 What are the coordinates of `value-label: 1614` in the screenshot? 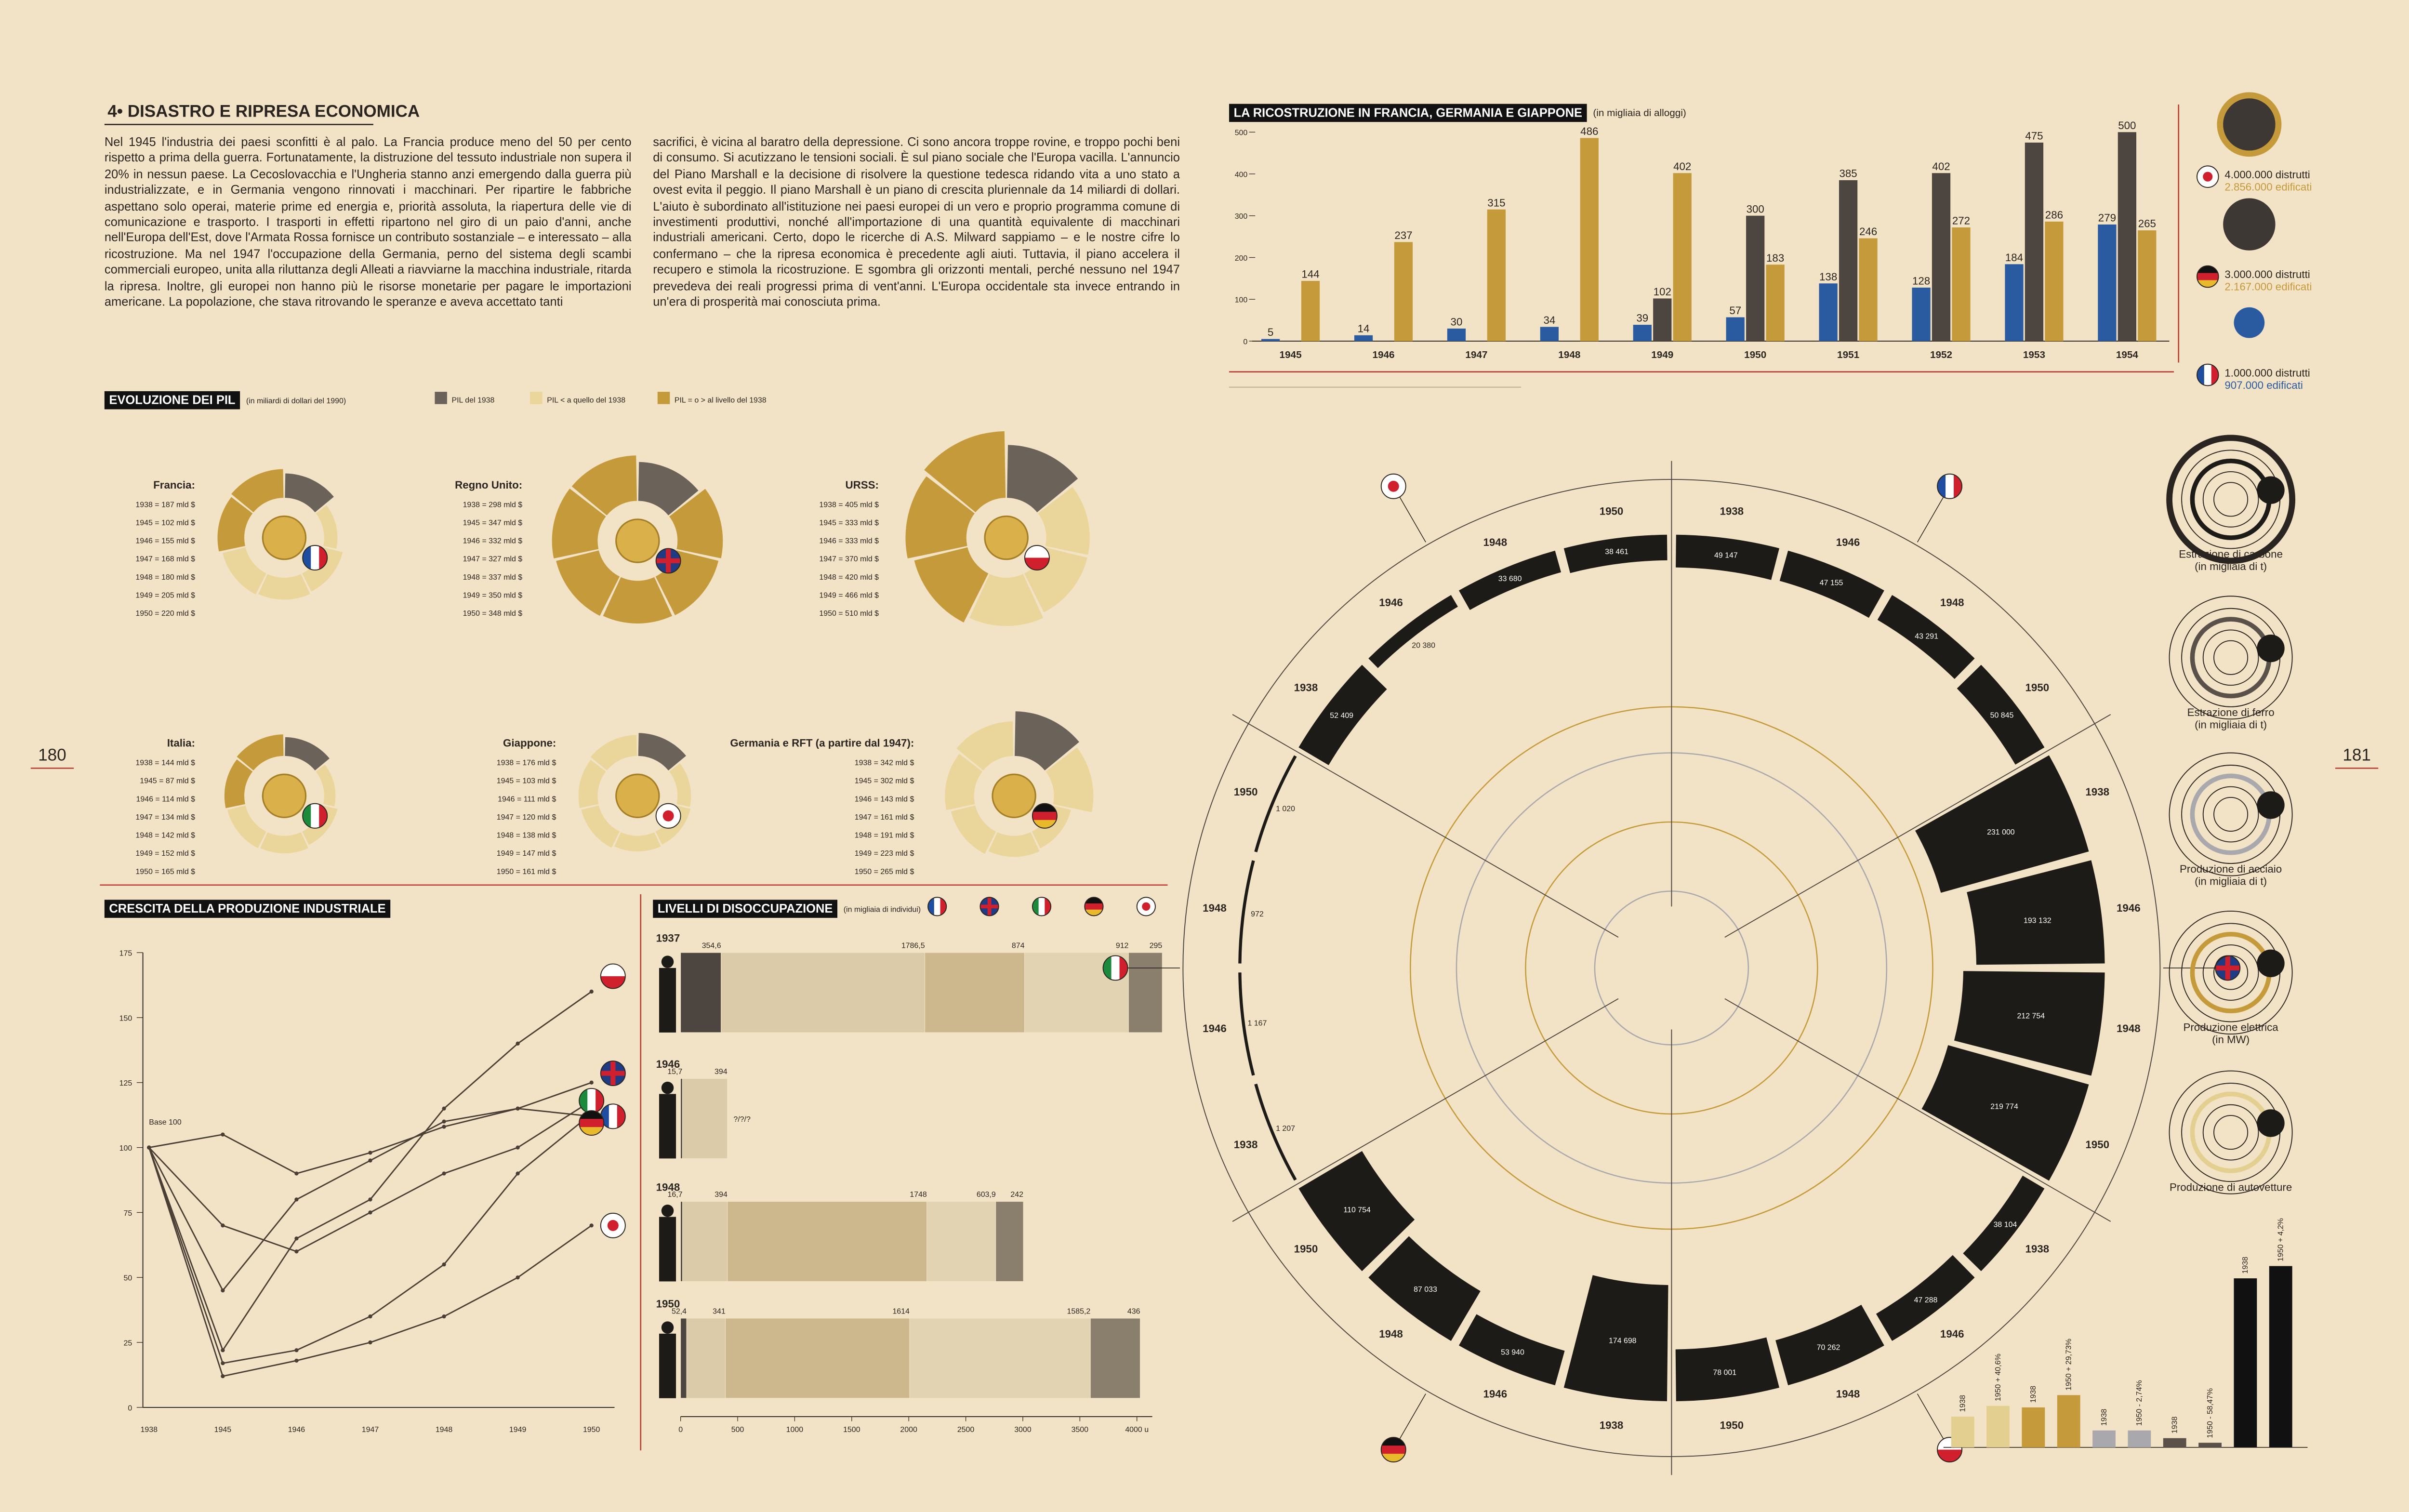 It's located at (901, 1311).